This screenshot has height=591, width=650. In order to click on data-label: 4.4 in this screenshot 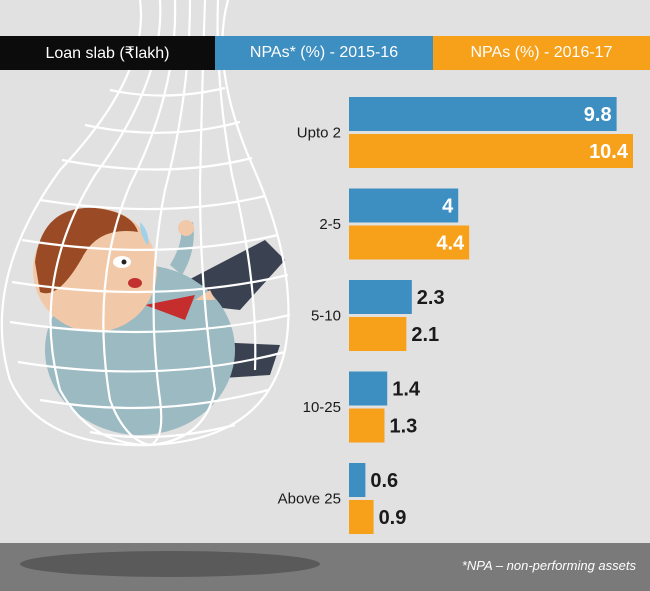, I will do `click(450, 244)`.